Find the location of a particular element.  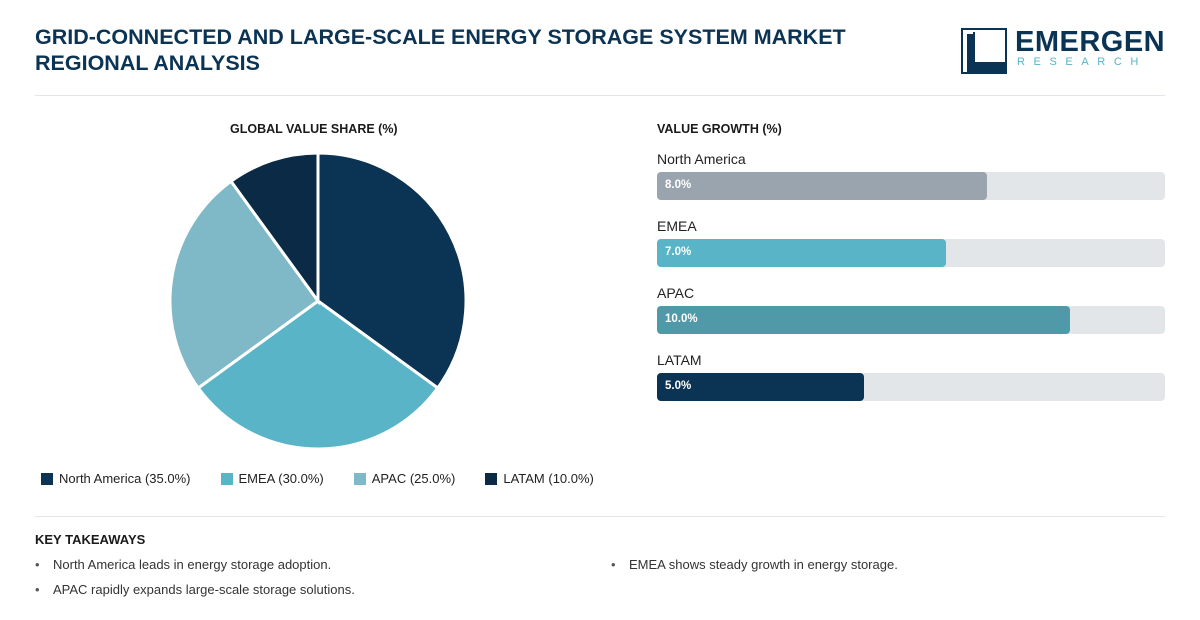

bar-fill-apac: 10.0% is located at coordinates (863, 320).